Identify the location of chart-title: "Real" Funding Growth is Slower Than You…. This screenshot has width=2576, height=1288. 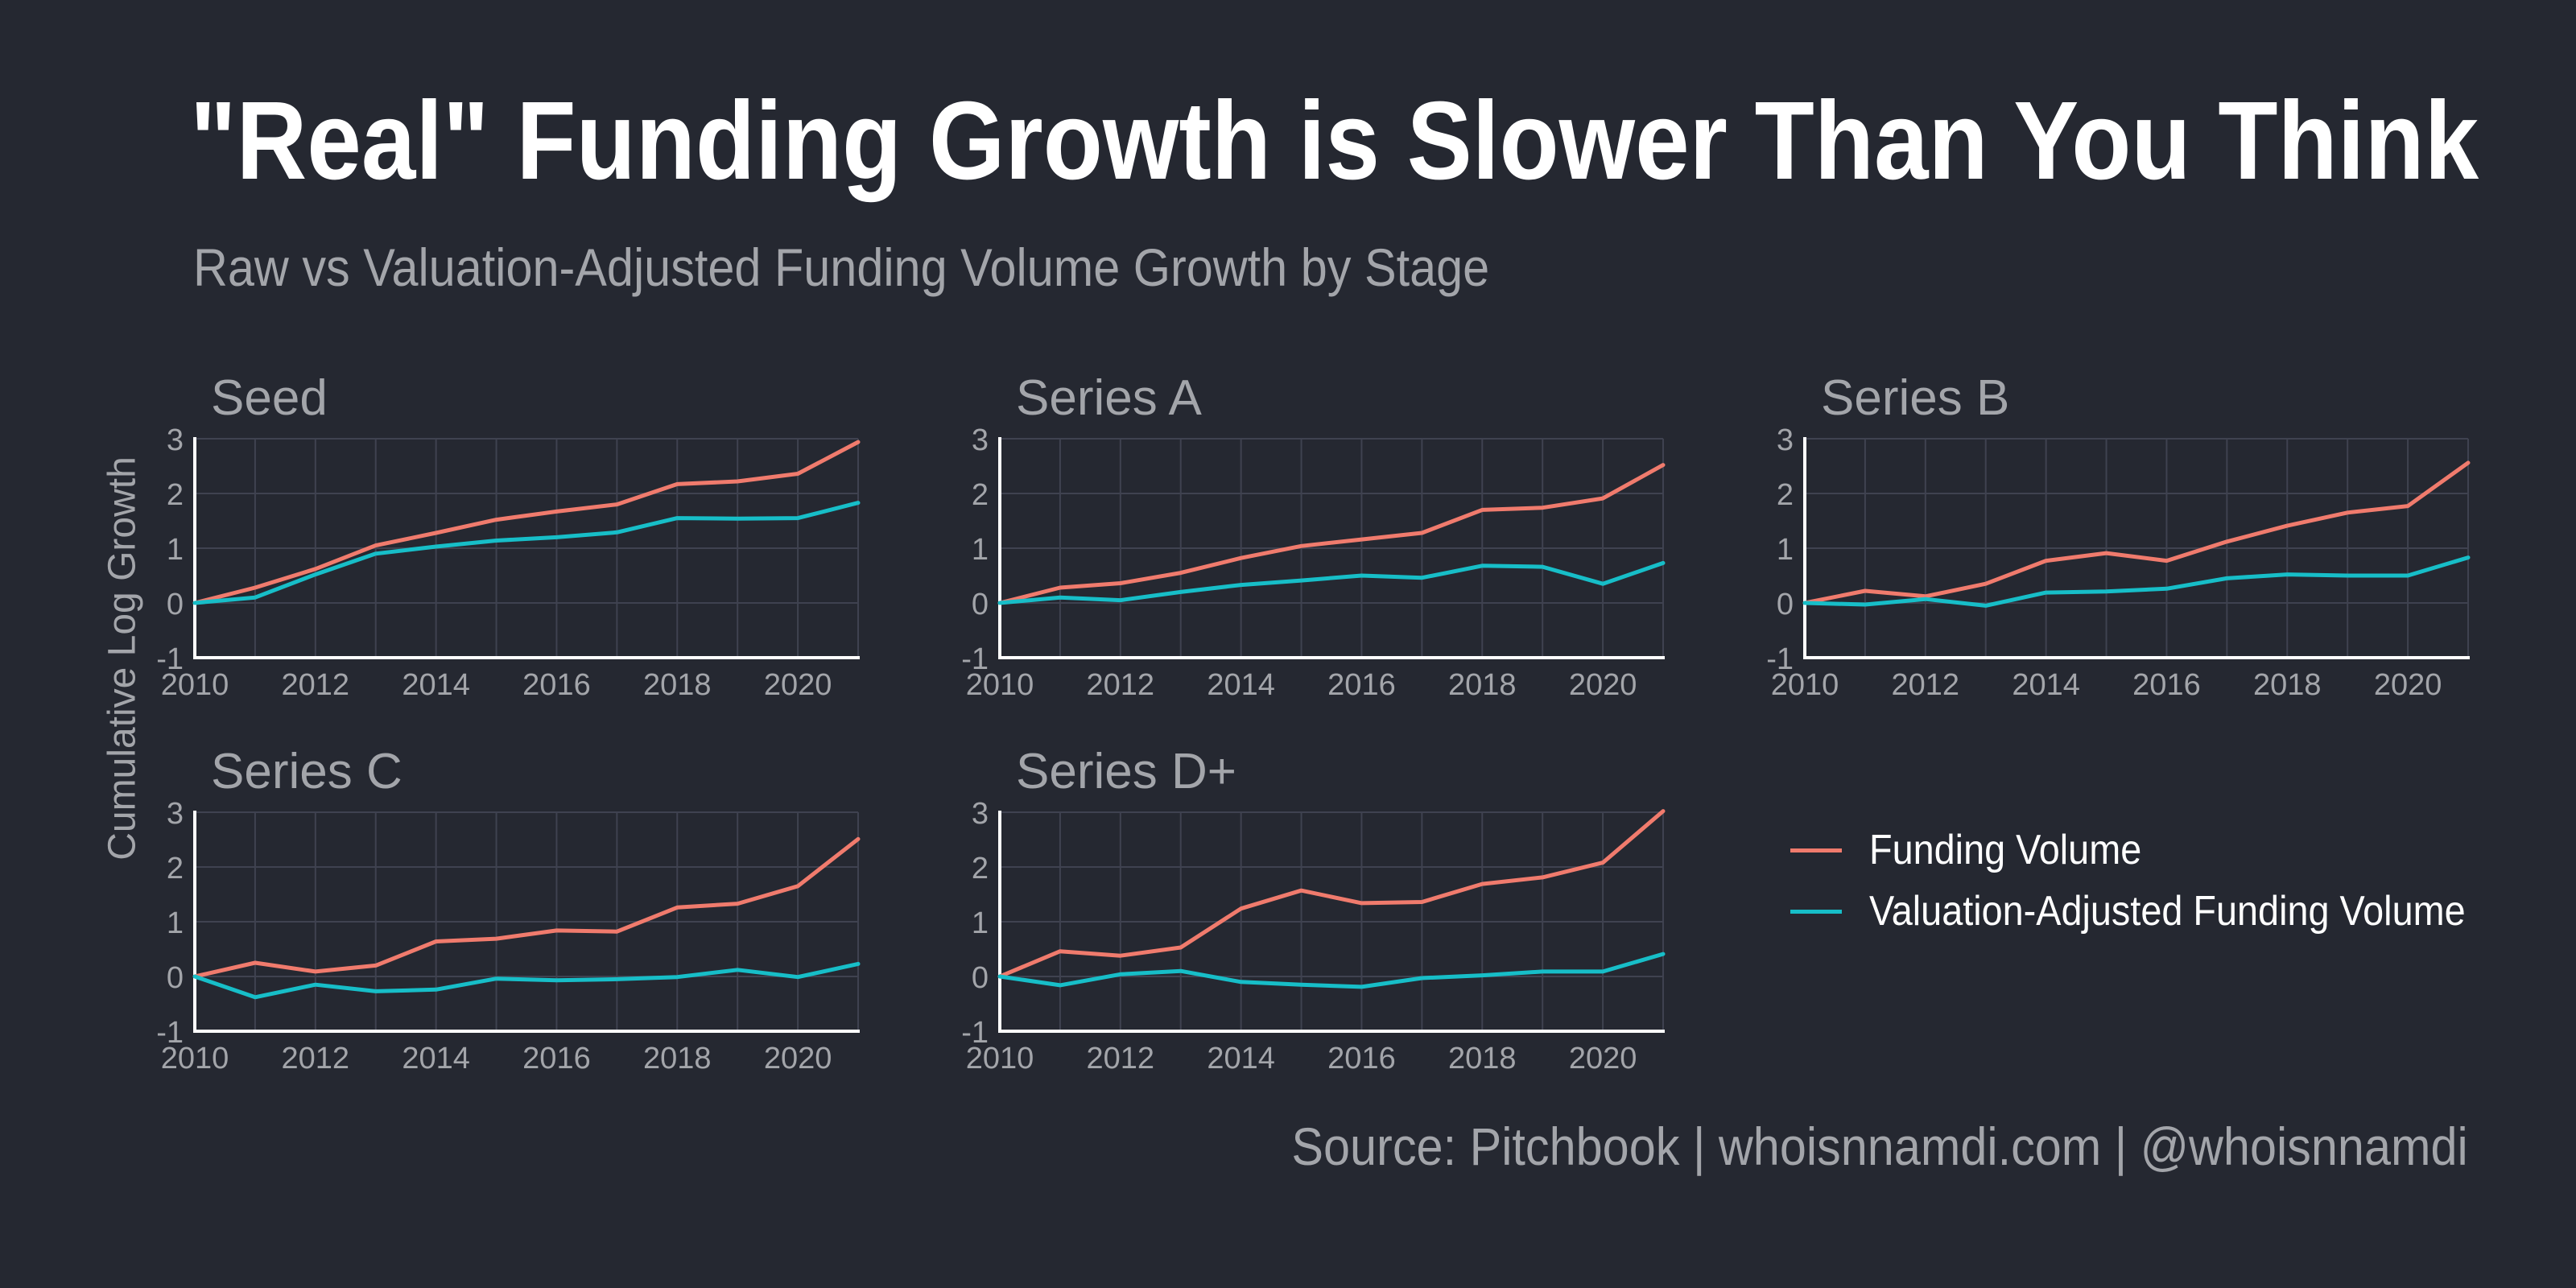
(1334, 141).